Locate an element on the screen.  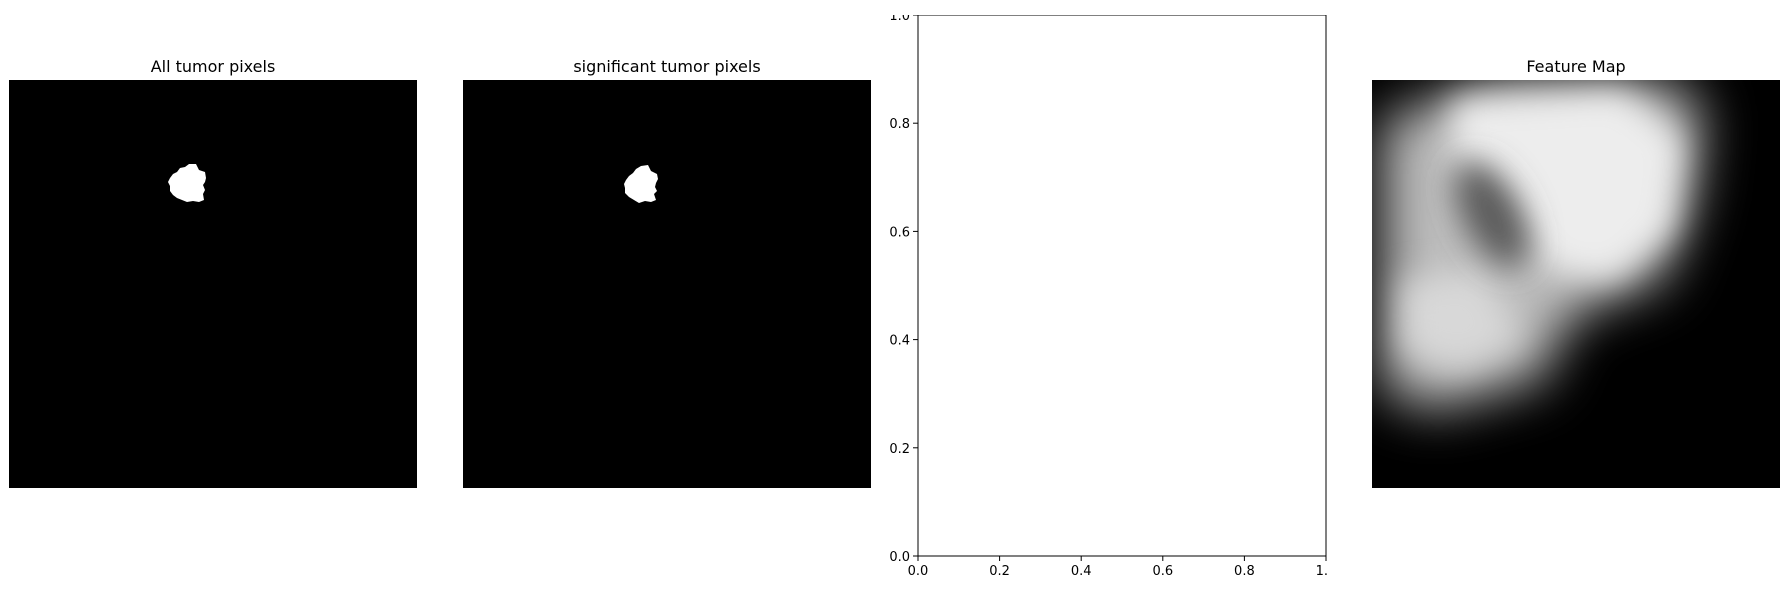
panel-title-all-tumor: All tumor pixels is located at coordinates (213, 66).